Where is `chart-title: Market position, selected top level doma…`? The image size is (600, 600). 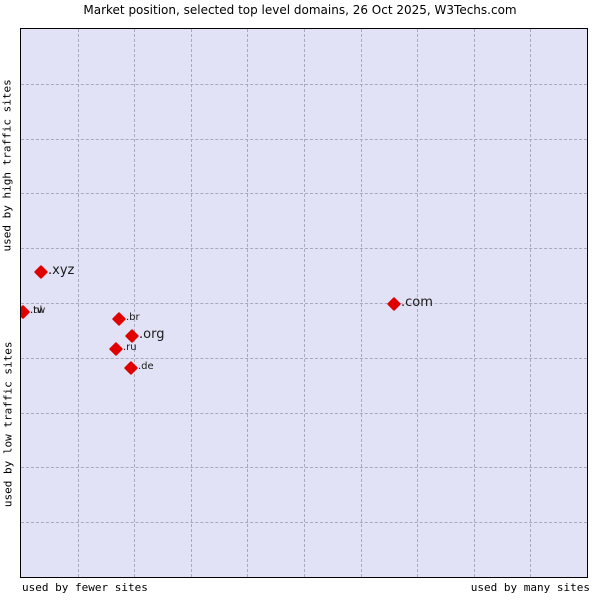 chart-title: Market position, selected top level doma… is located at coordinates (300, 10).